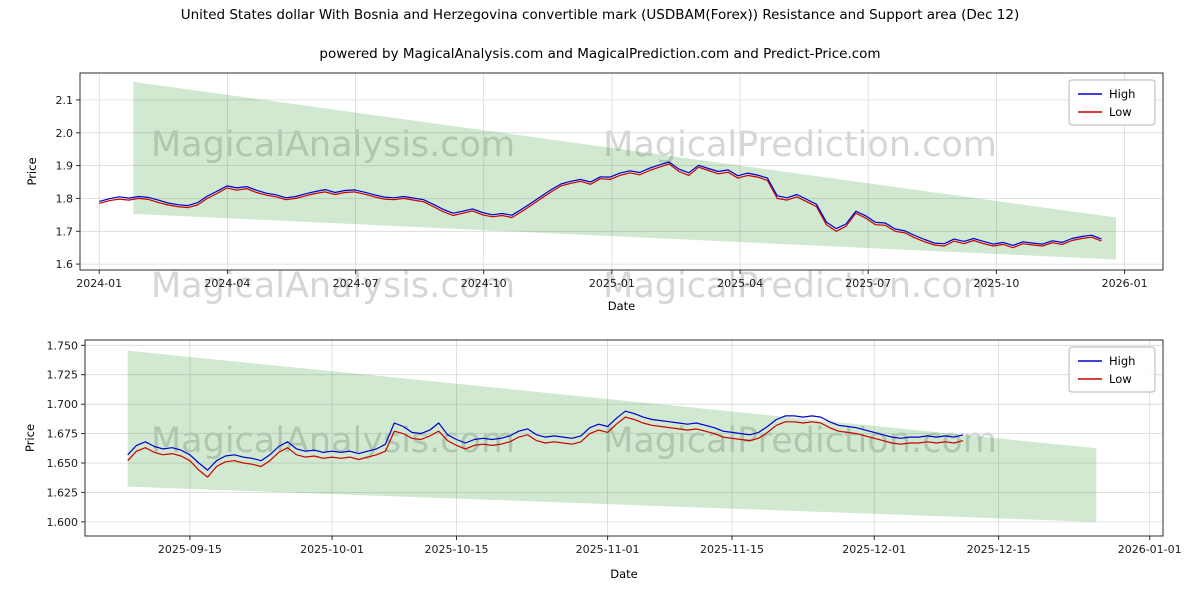  Describe the element at coordinates (612, 283) in the screenshot. I see `x-tick-label: 2025-01` at that location.